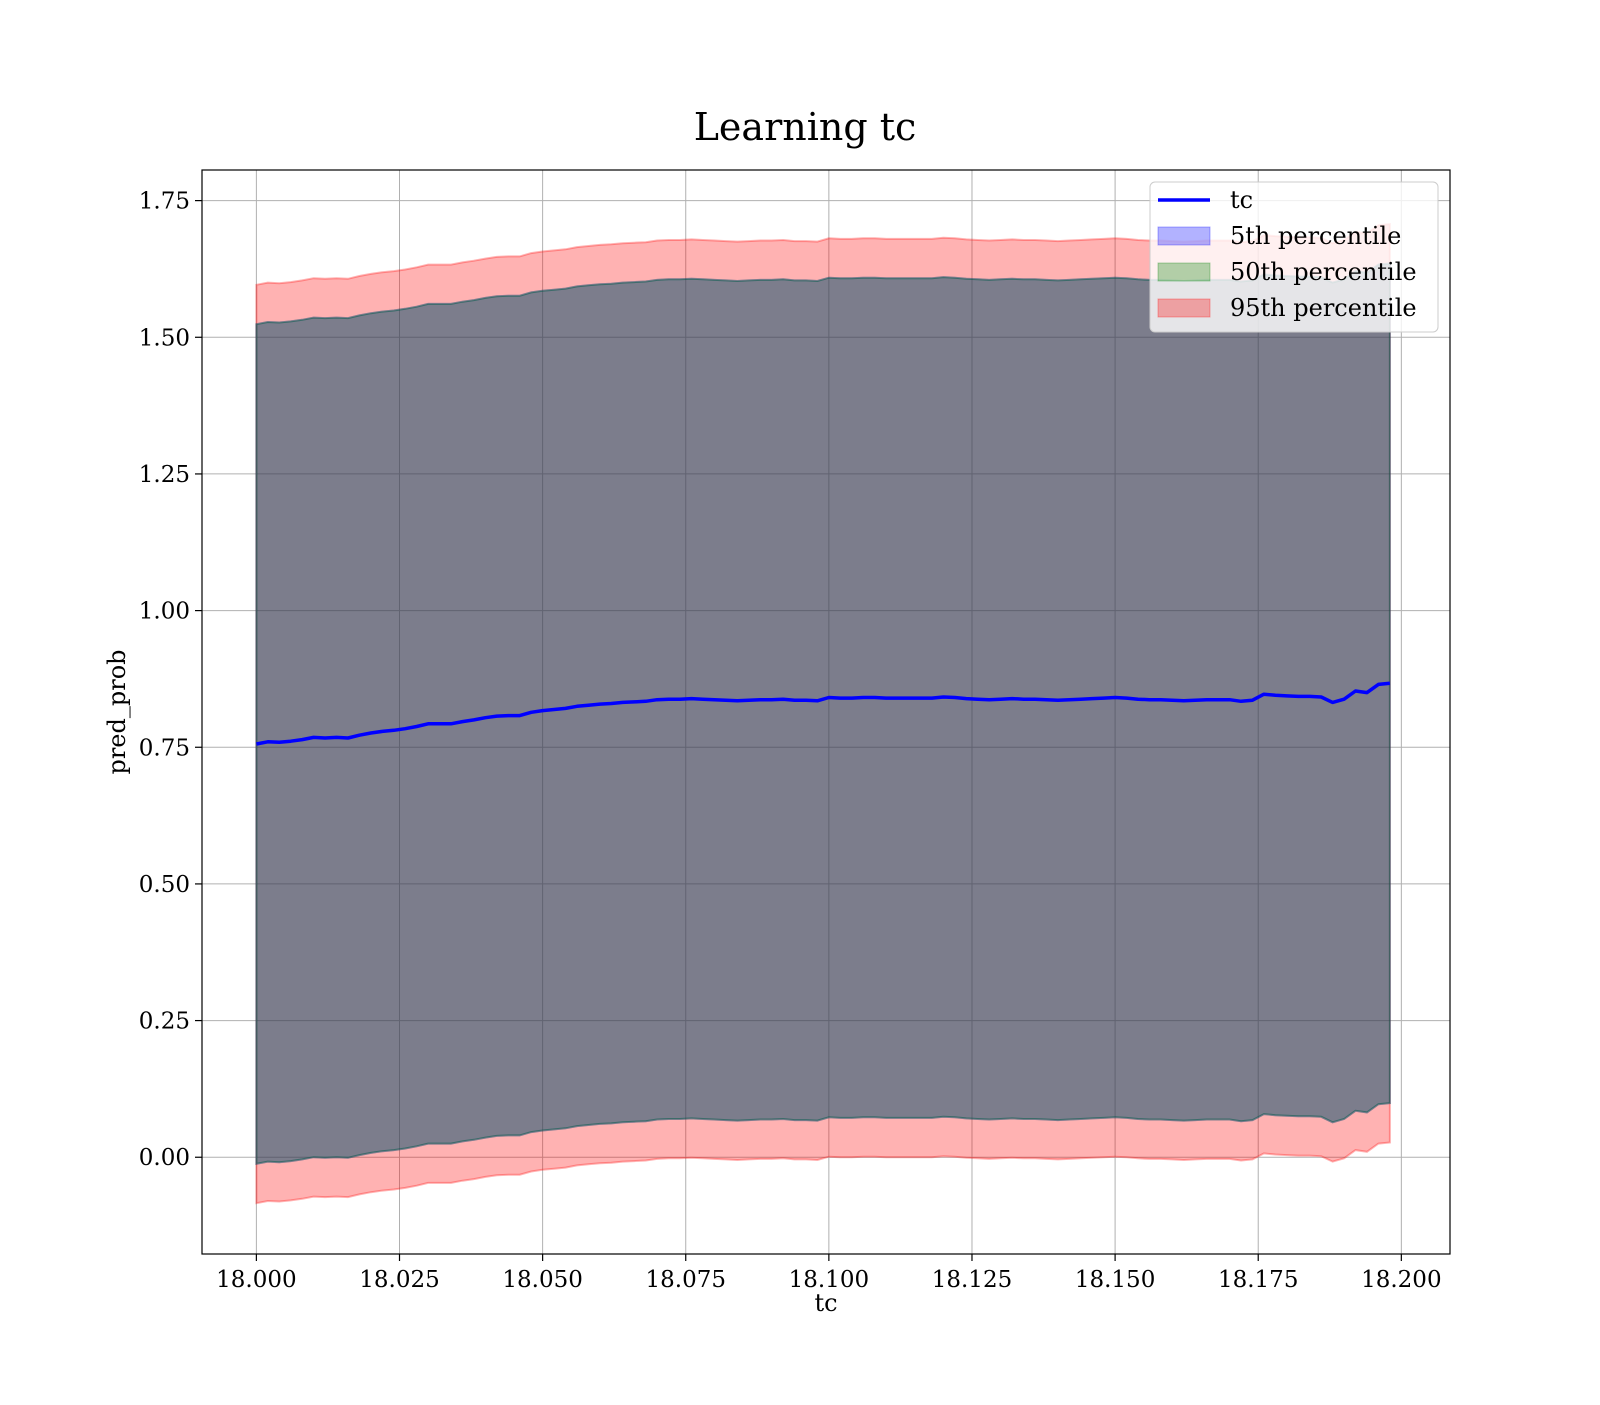 The height and width of the screenshot is (1405, 1600). What do you see at coordinates (1184, 236) in the screenshot?
I see `legend-swatch-5th-percentile` at bounding box center [1184, 236].